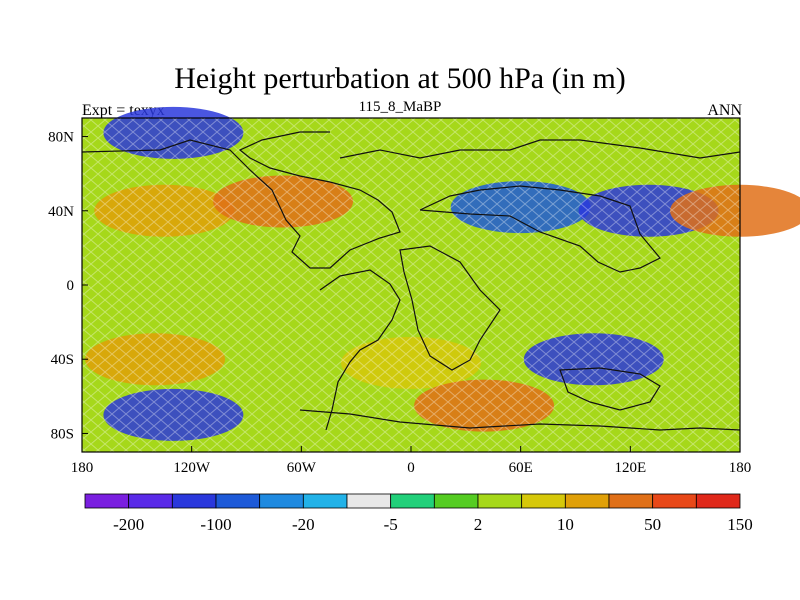 The image size is (800, 600). What do you see at coordinates (652, 524) in the screenshot?
I see `colorbar-label: 50` at bounding box center [652, 524].